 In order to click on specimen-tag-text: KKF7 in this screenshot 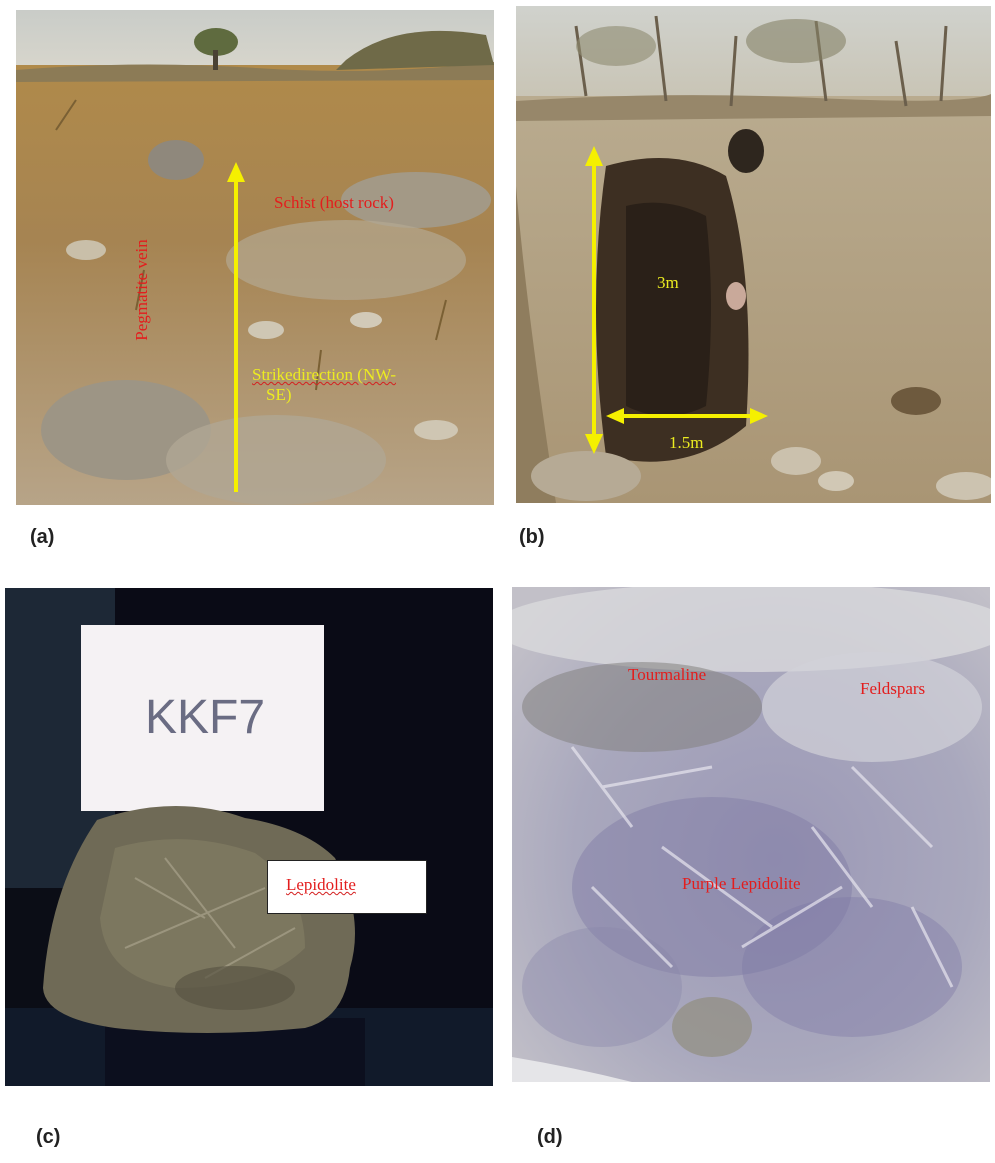, I will do `click(205, 717)`.